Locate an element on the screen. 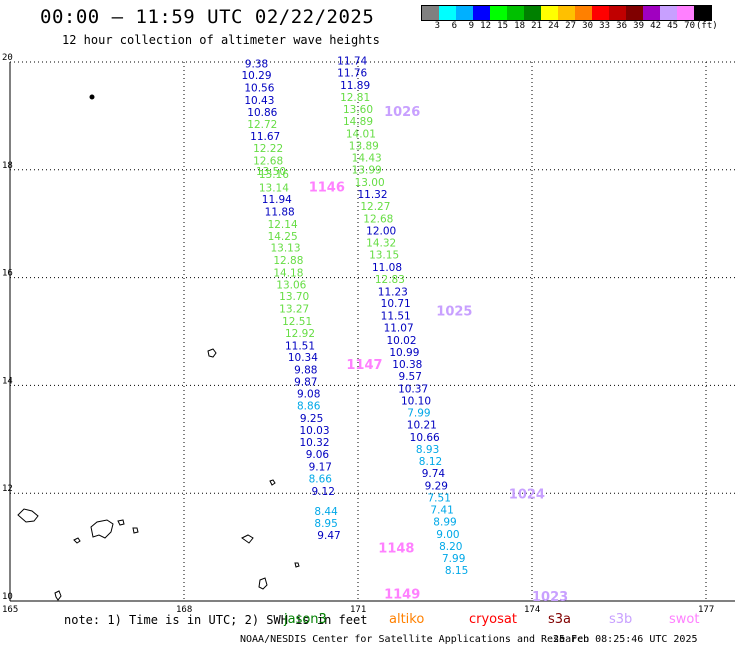 Image resolution: width=740 pixels, height=650 pixels. wave-height-value: 12.92 is located at coordinates (300, 334).